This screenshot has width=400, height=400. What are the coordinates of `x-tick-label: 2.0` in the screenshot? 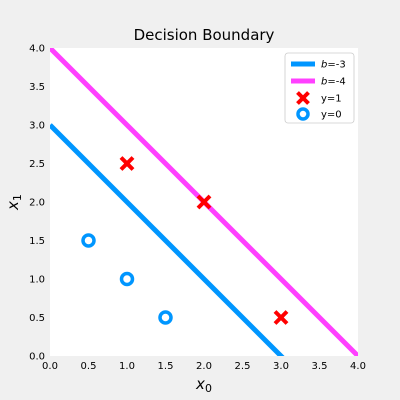 It's located at (204, 366).